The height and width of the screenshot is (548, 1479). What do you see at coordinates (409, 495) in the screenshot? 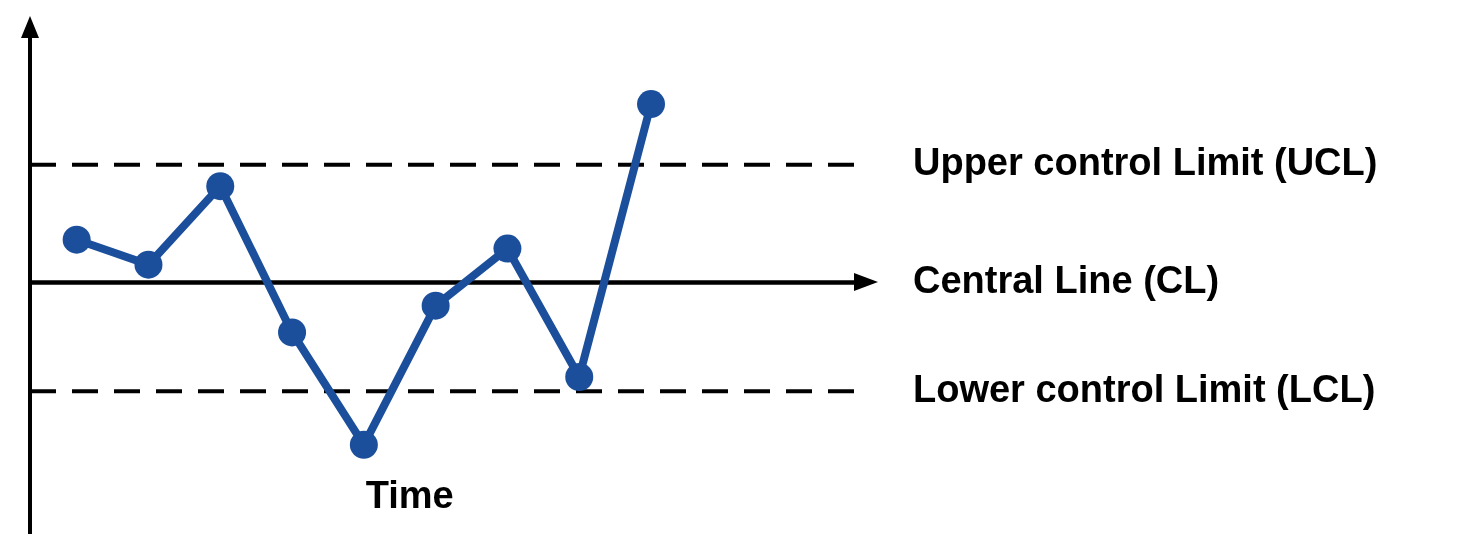
I see `x-axis-title: Time` at bounding box center [409, 495].